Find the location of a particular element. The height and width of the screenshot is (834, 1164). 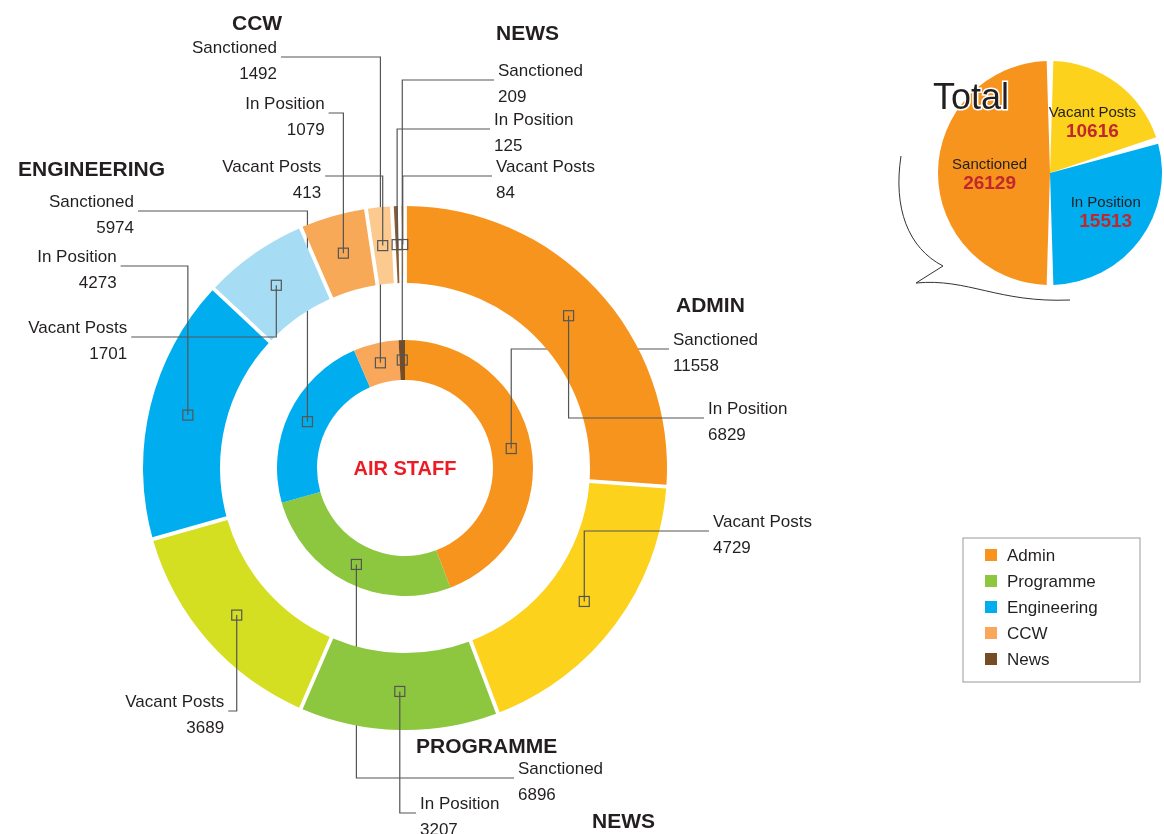

data-label: 26129 is located at coordinates (990, 182).